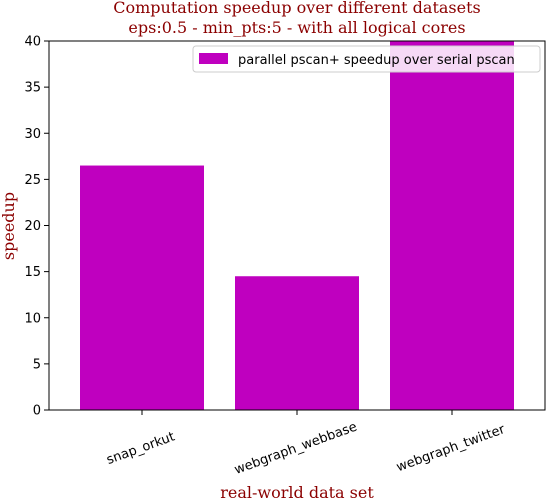  Describe the element at coordinates (297, 343) in the screenshot. I see `bar-webgraph_webbase` at that location.